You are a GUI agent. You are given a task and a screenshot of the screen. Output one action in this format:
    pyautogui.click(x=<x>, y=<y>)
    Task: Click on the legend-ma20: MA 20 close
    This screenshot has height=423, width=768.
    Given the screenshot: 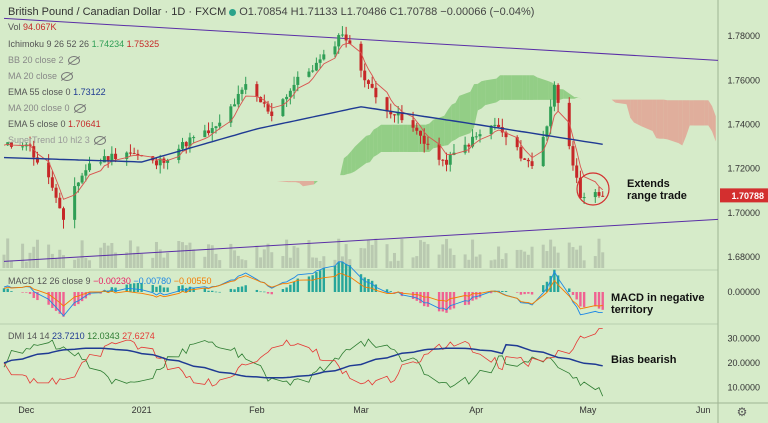 What is the action you would take?
    pyautogui.click(x=41, y=76)
    